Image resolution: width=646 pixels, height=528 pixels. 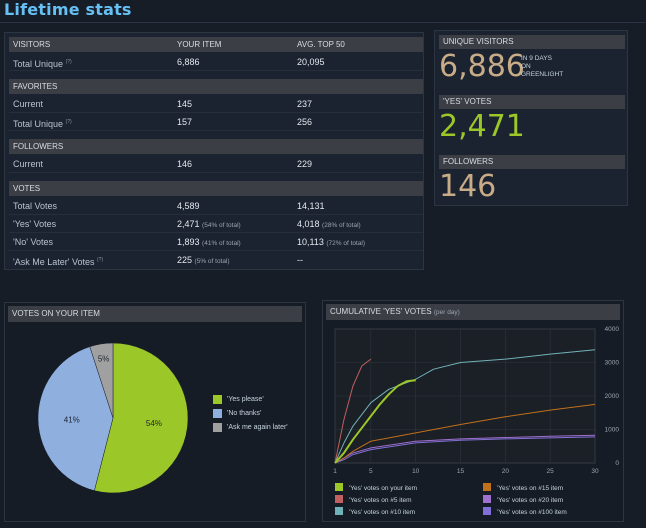 I want to click on legend-label: 'Yes' votes on #20 item, so click(x=530, y=500).